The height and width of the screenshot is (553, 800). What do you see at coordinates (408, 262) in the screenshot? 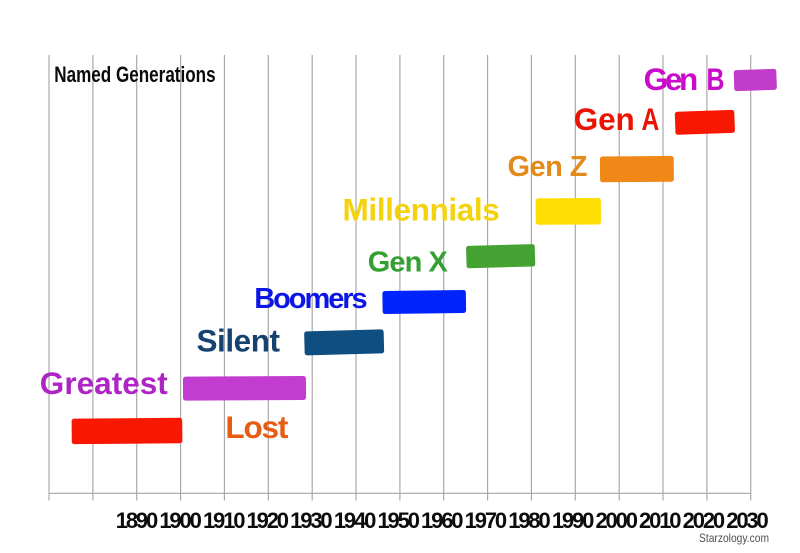
I see `svg-text: Gen X` at bounding box center [408, 262].